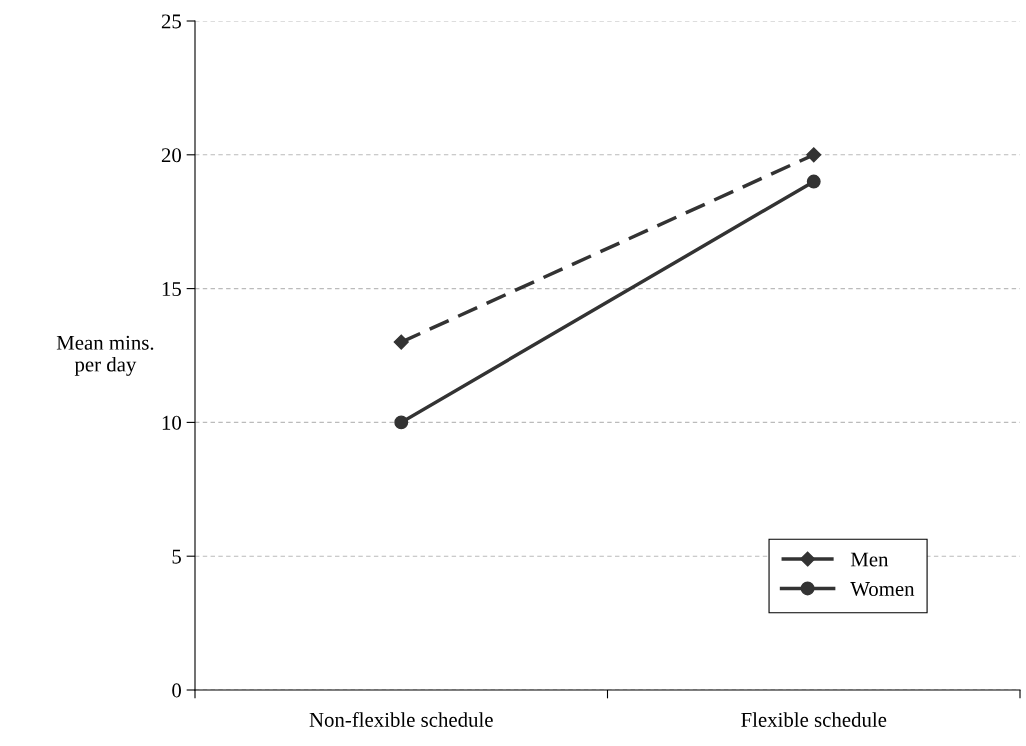 The height and width of the screenshot is (746, 1026). Describe the element at coordinates (105, 355) in the screenshot. I see `y-axis-title: Mean mins. per day` at that location.